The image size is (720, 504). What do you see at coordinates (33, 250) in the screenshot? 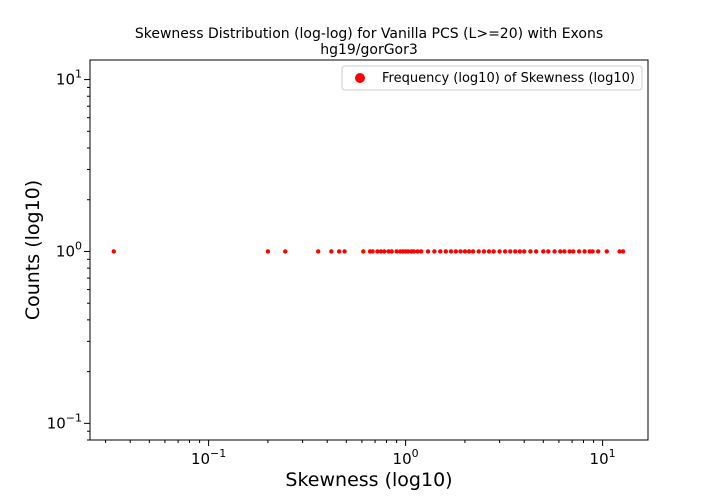
I see `y-axis-label: Counts (log10)` at bounding box center [33, 250].